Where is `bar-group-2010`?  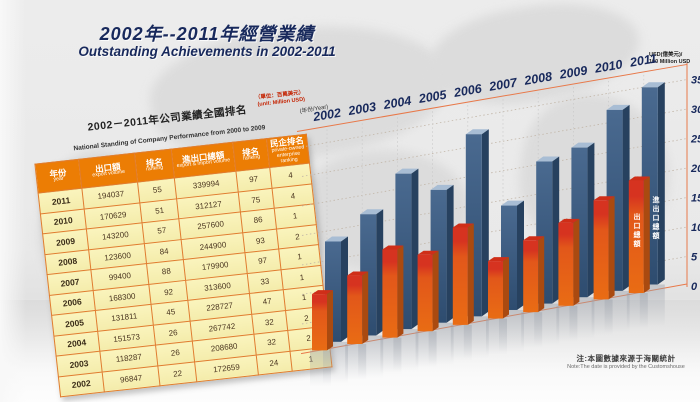 bar-group-2010 is located at coordinates (610, 220).